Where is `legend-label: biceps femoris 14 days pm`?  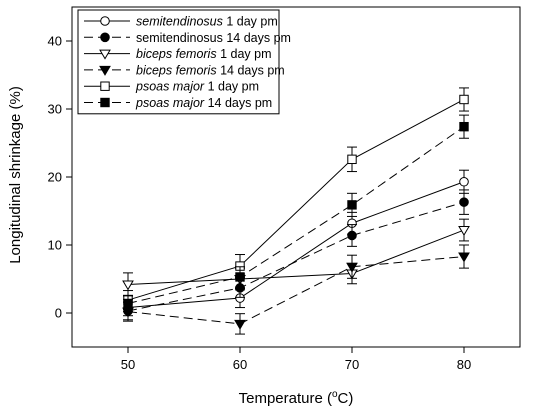
legend-label: biceps femoris 14 days pm is located at coordinates (210, 70).